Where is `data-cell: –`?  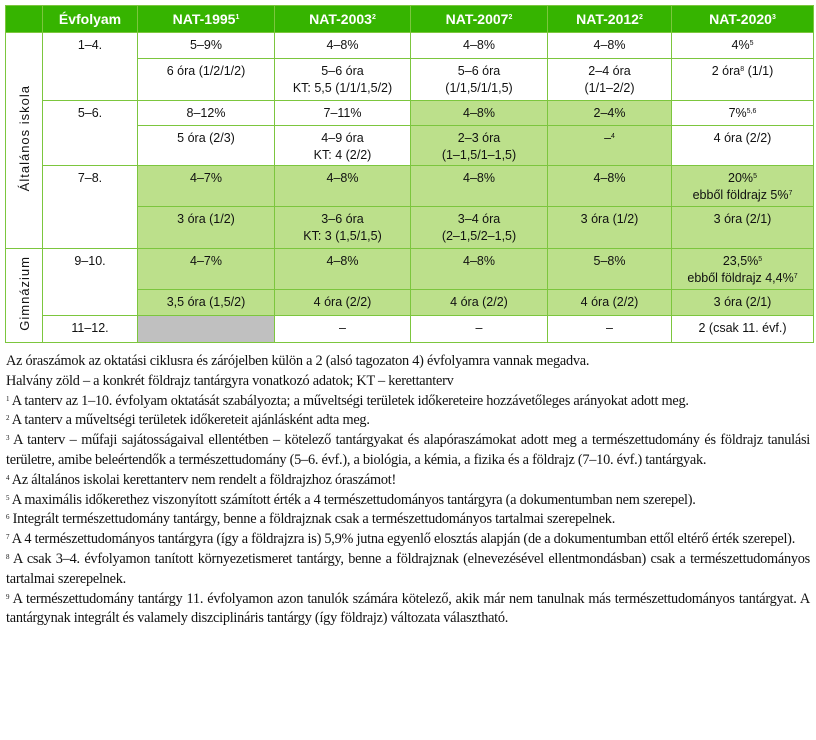 data-cell: – is located at coordinates (342, 329).